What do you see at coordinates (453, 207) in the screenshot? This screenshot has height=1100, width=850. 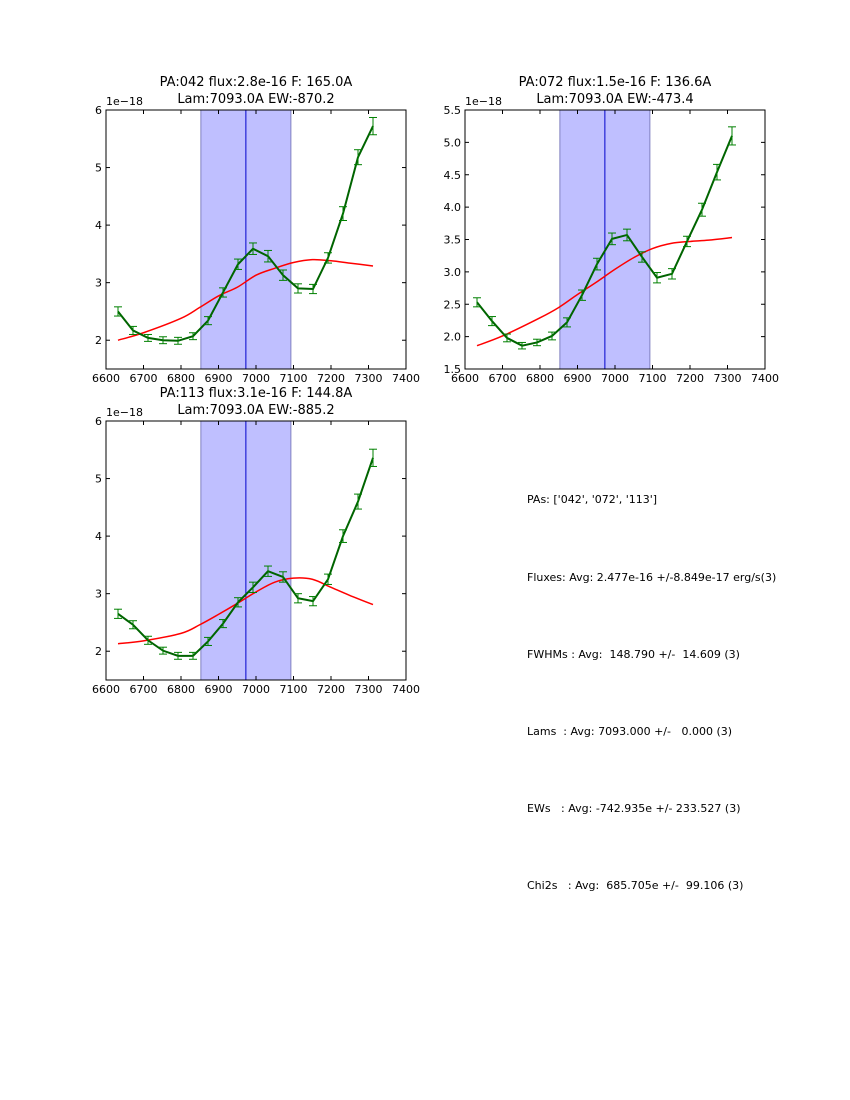 I see `y-tick-label: 4.0` at bounding box center [453, 207].